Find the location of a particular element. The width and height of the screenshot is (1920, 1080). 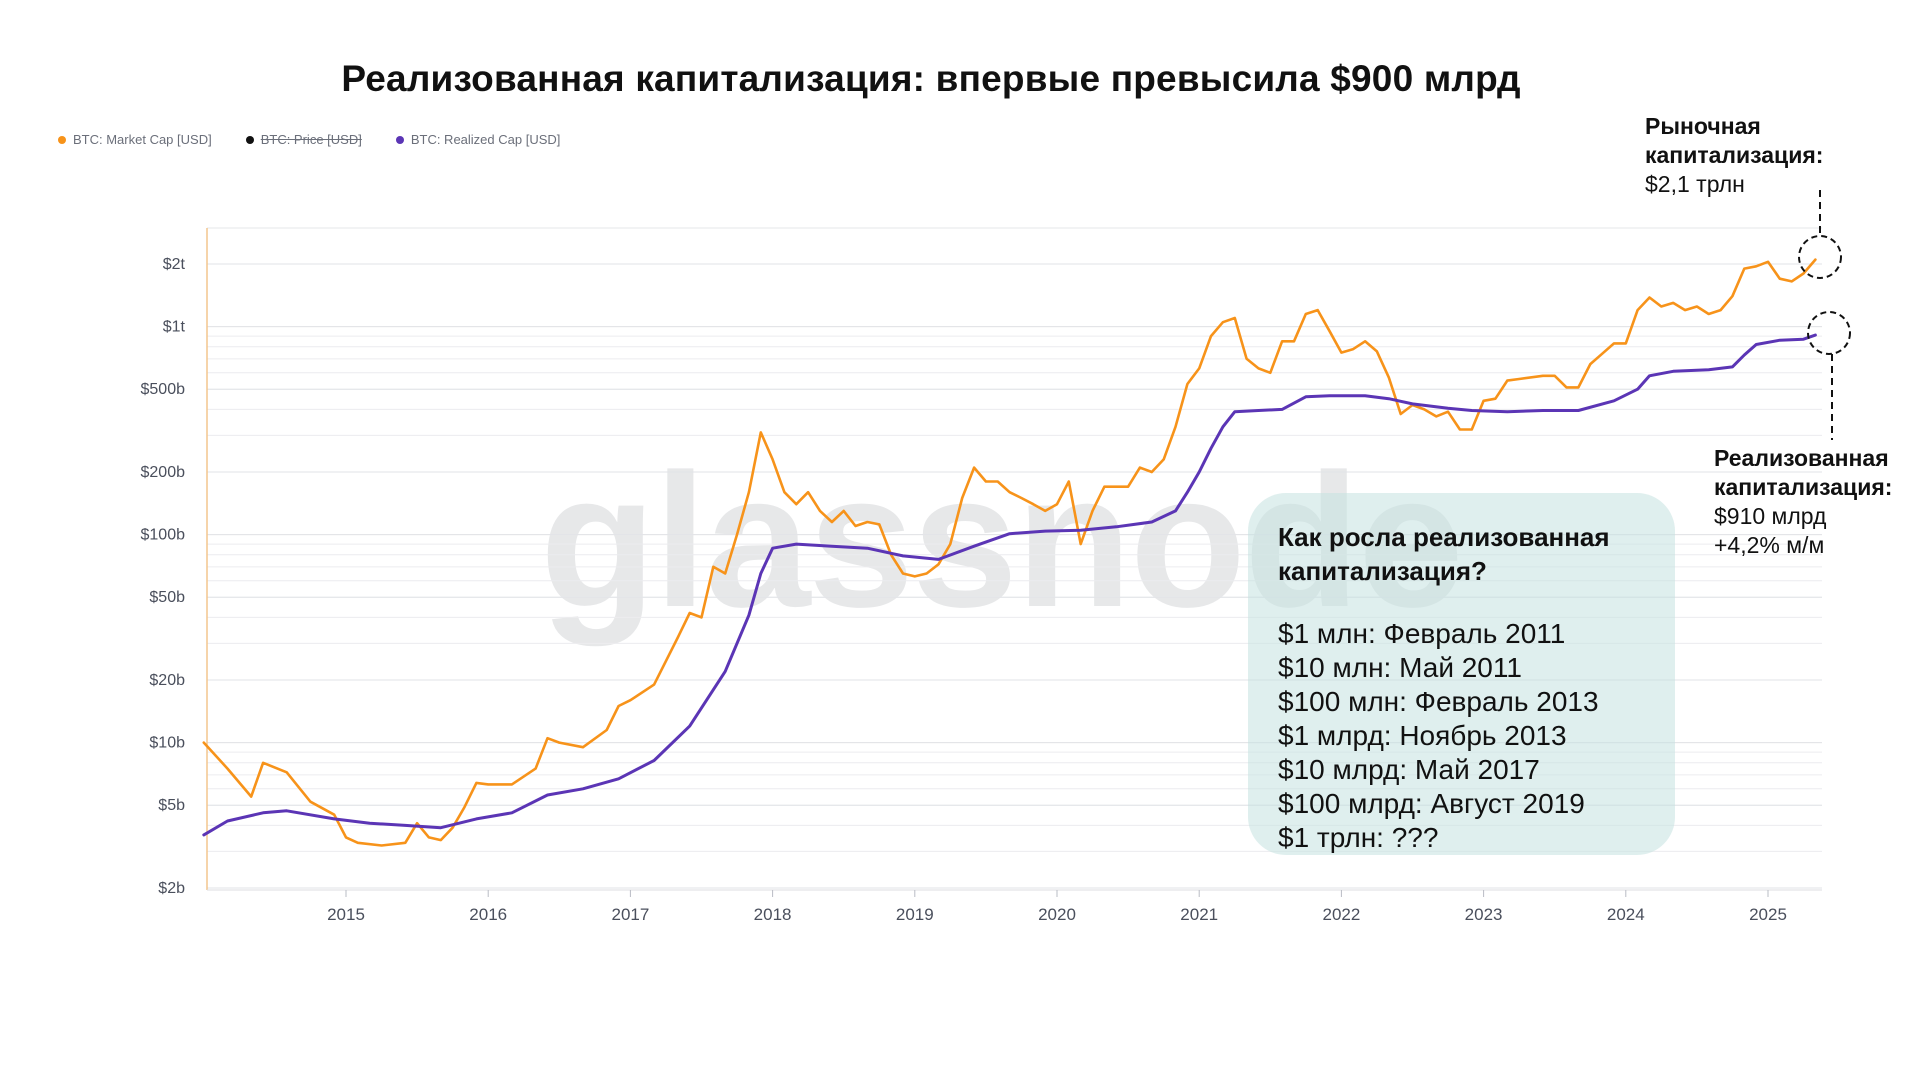

x-tick-label: 2024 is located at coordinates (1626, 914).